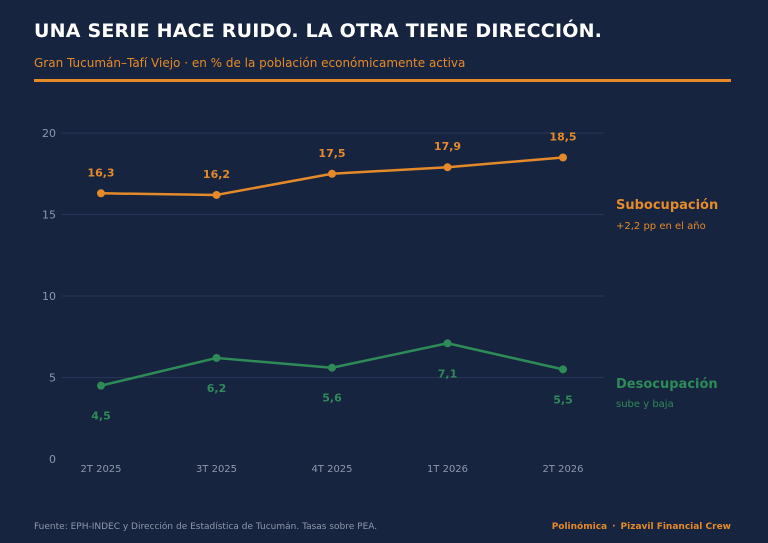  Describe the element at coordinates (217, 388) in the screenshot. I see `data-label: 6,2` at that location.